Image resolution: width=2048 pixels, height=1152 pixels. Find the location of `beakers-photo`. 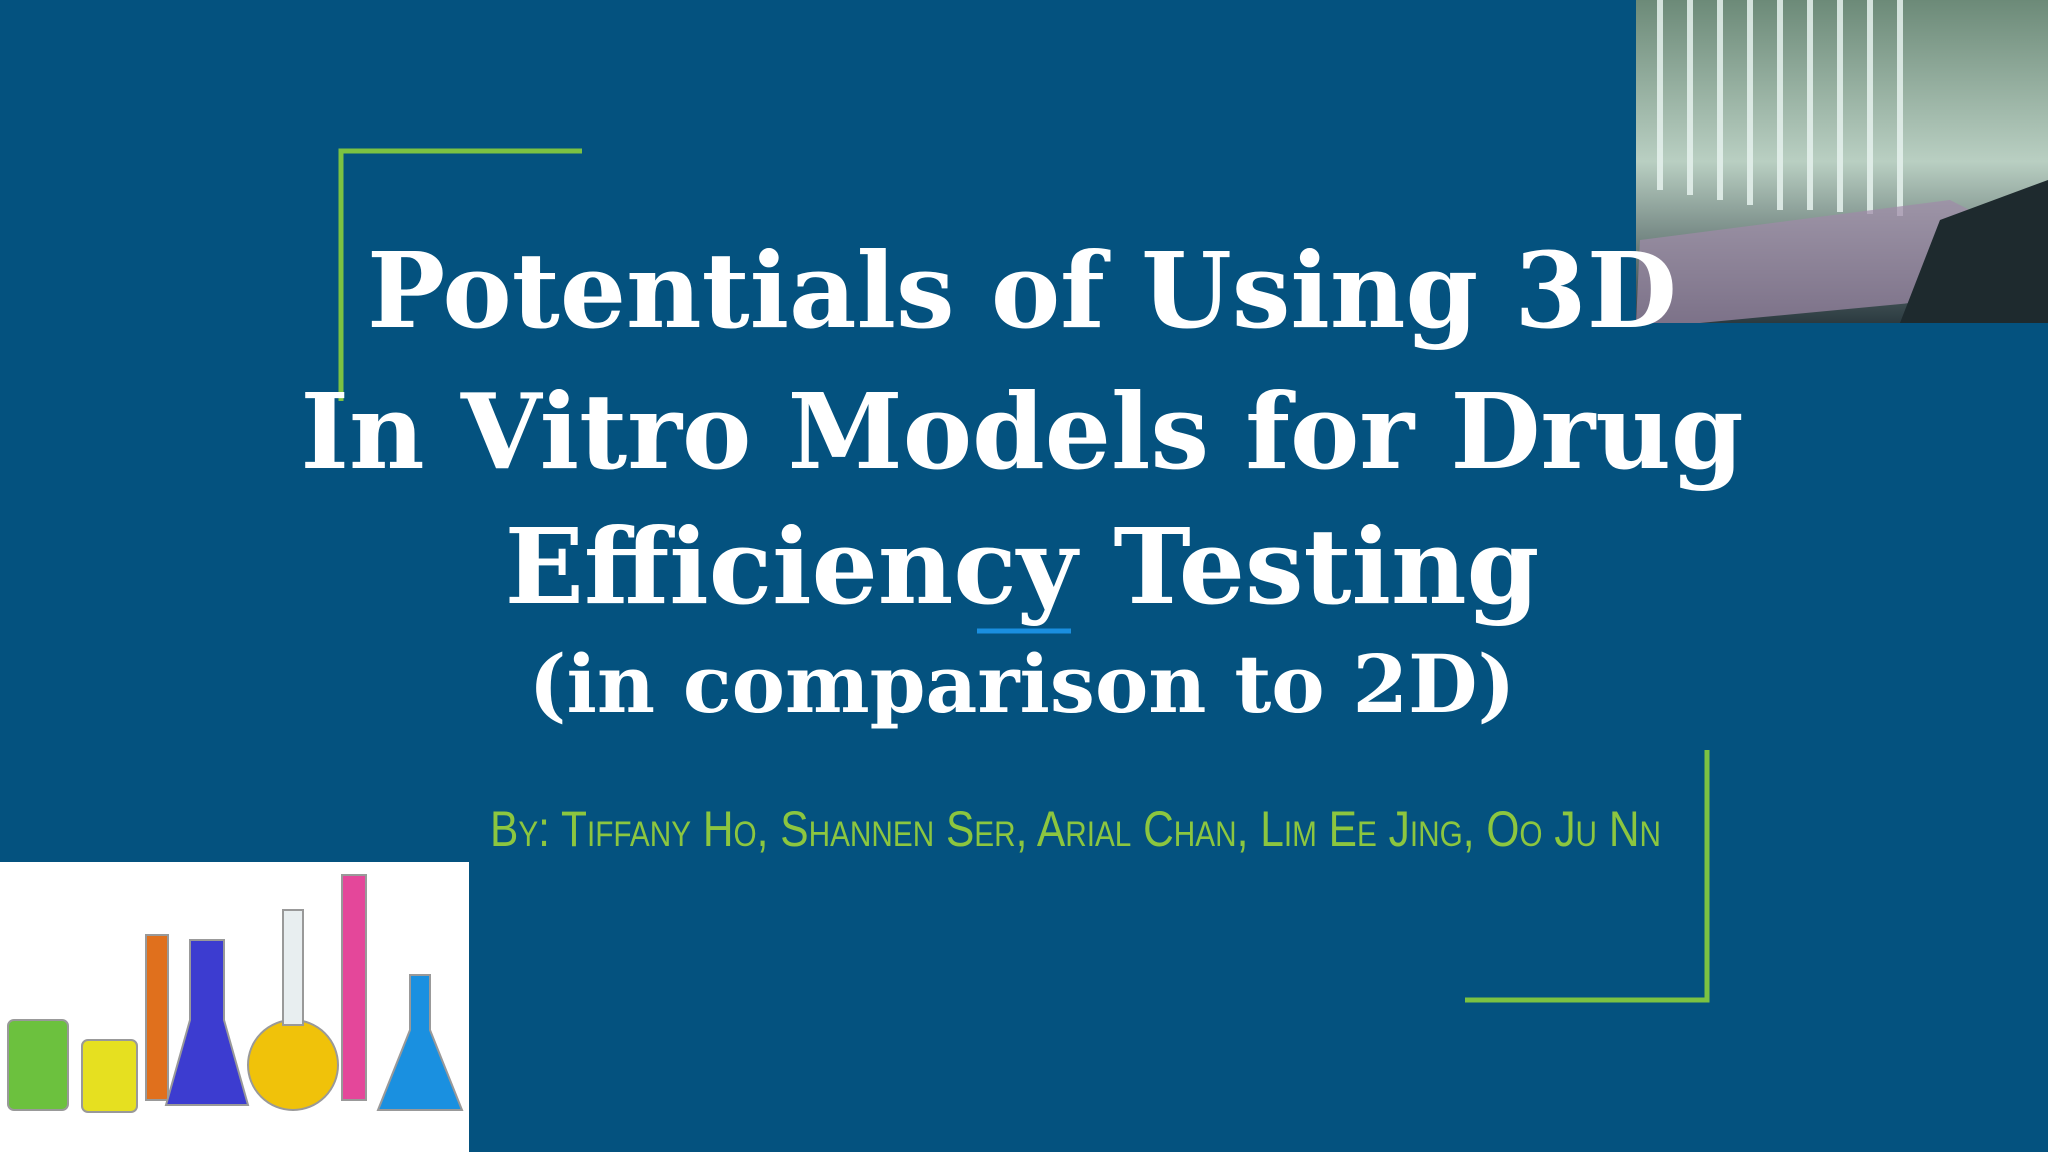

beakers-photo is located at coordinates (234, 1007).